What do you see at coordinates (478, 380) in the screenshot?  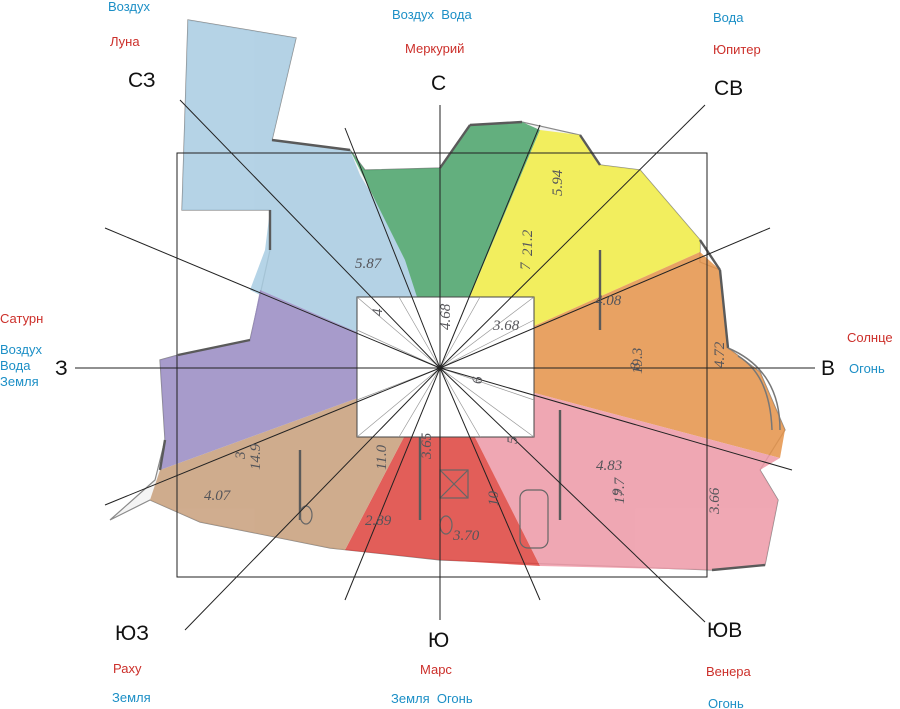 I see `room-label: 6` at bounding box center [478, 380].